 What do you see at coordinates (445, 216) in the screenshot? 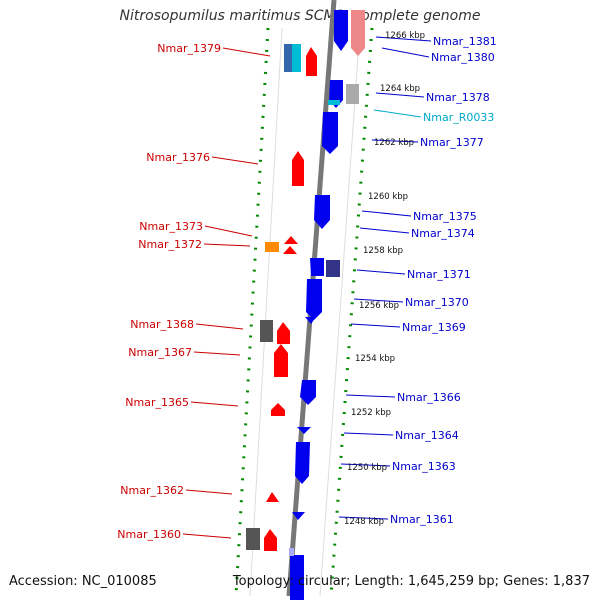
I see `label-nmar-1375: Nmar_1375` at bounding box center [445, 216].